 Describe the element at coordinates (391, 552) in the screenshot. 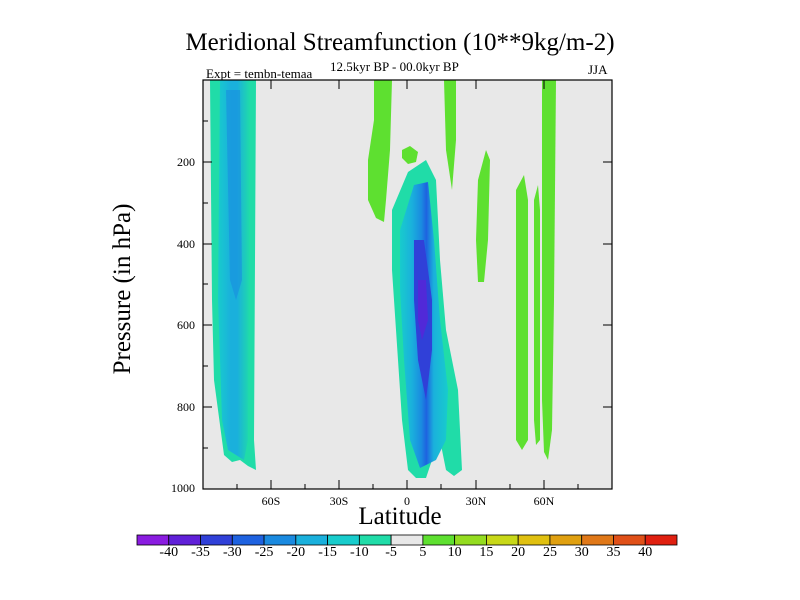

I see `colorbar-level-label: -5` at that location.